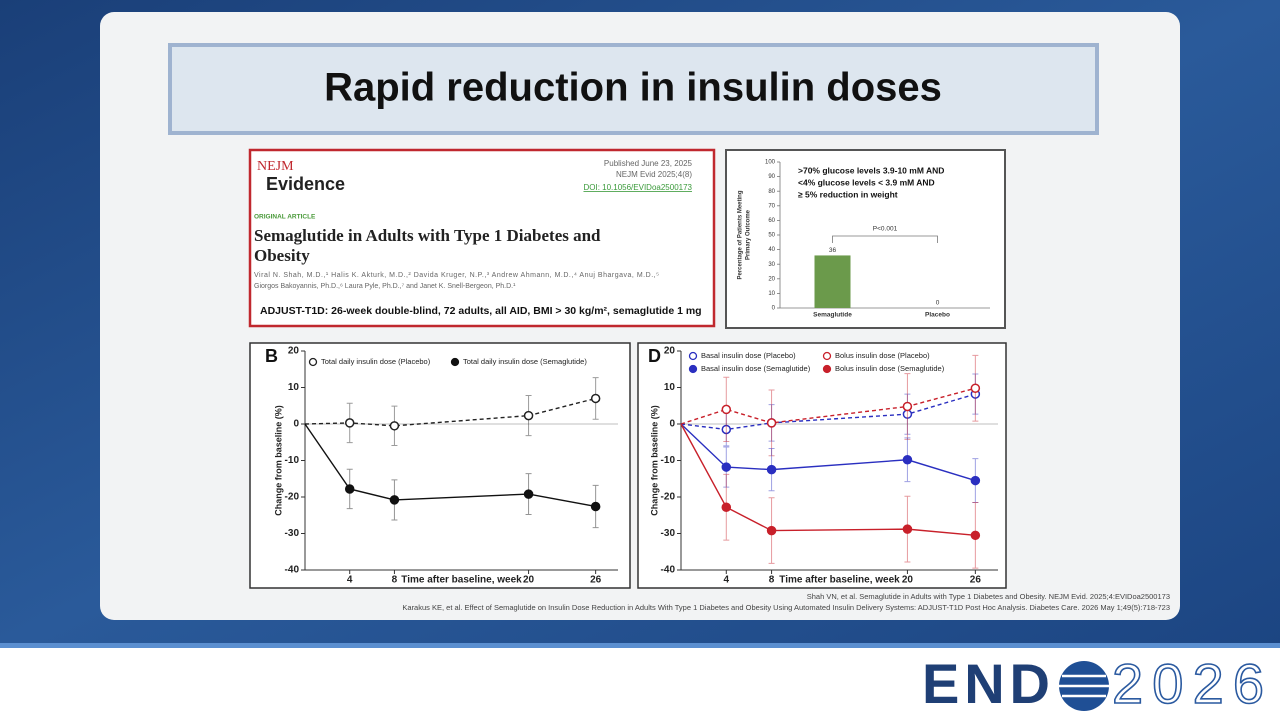 This screenshot has height=720, width=1280. I want to click on logo-globe-lines, so click(1084, 686).